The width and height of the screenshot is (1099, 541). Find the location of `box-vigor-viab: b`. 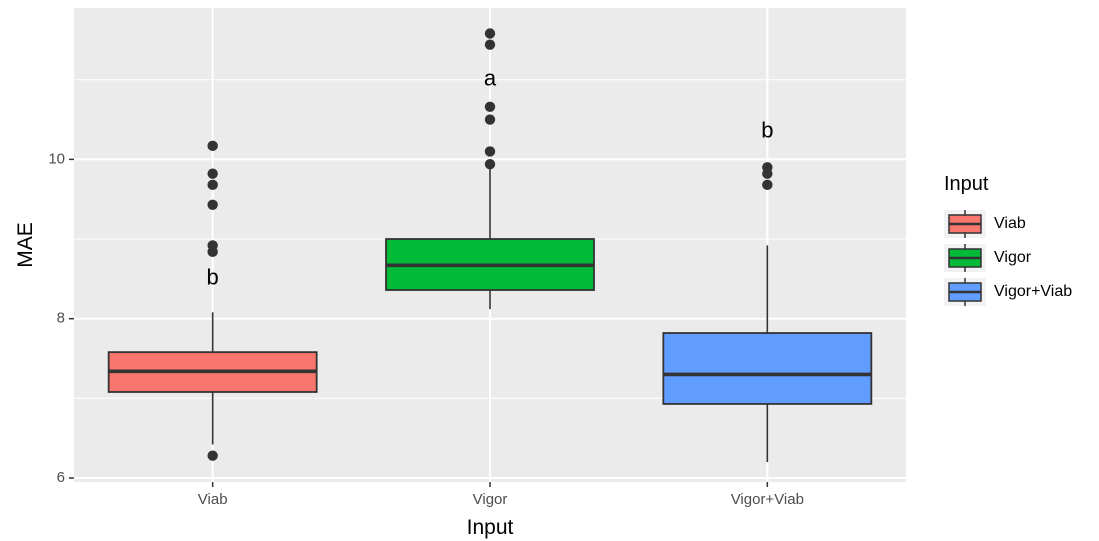

box-vigor-viab: b is located at coordinates (767, 290).